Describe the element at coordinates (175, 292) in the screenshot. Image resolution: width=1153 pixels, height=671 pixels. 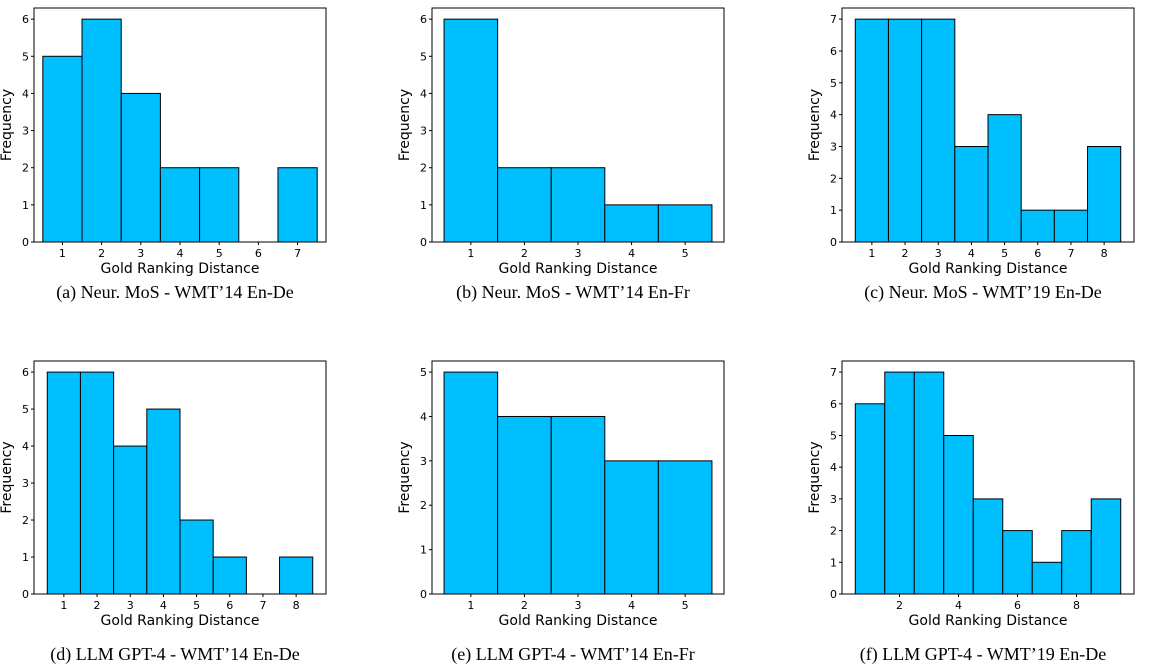
I see `subfigure-caption: (a) Neur. MoS - WMT’14 En-De` at that location.